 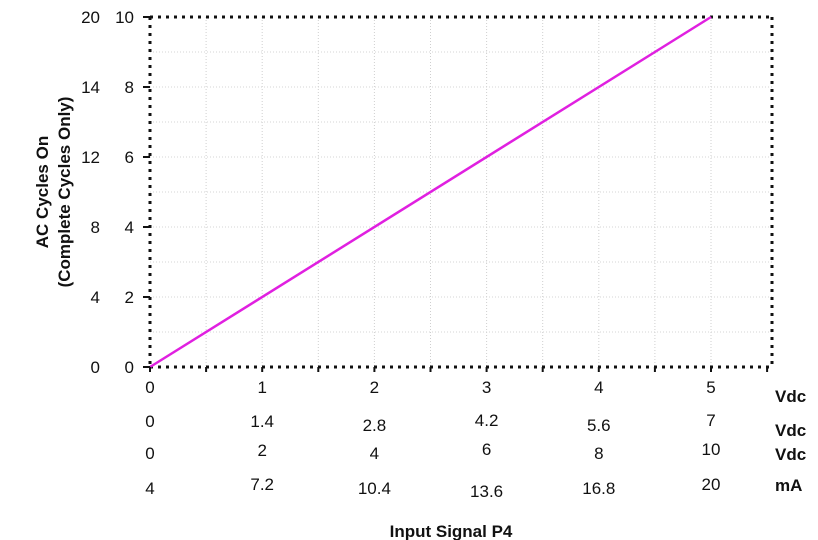 I want to click on x-tick-label-row2: 7, so click(x=710, y=420).